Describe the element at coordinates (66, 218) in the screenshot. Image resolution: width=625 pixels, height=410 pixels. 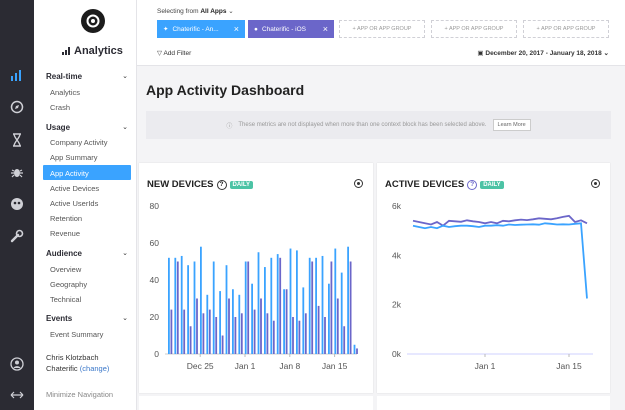
I see `sidebar-item-retention: Retention` at that location.